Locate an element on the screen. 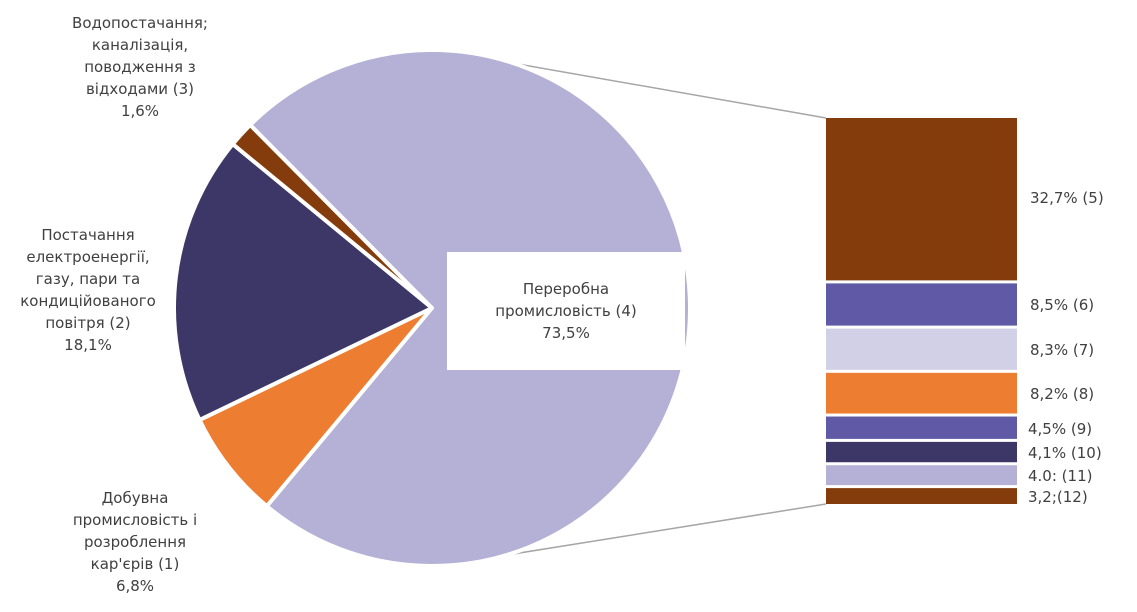  pie-slice-energy-supply is located at coordinates (303, 282).